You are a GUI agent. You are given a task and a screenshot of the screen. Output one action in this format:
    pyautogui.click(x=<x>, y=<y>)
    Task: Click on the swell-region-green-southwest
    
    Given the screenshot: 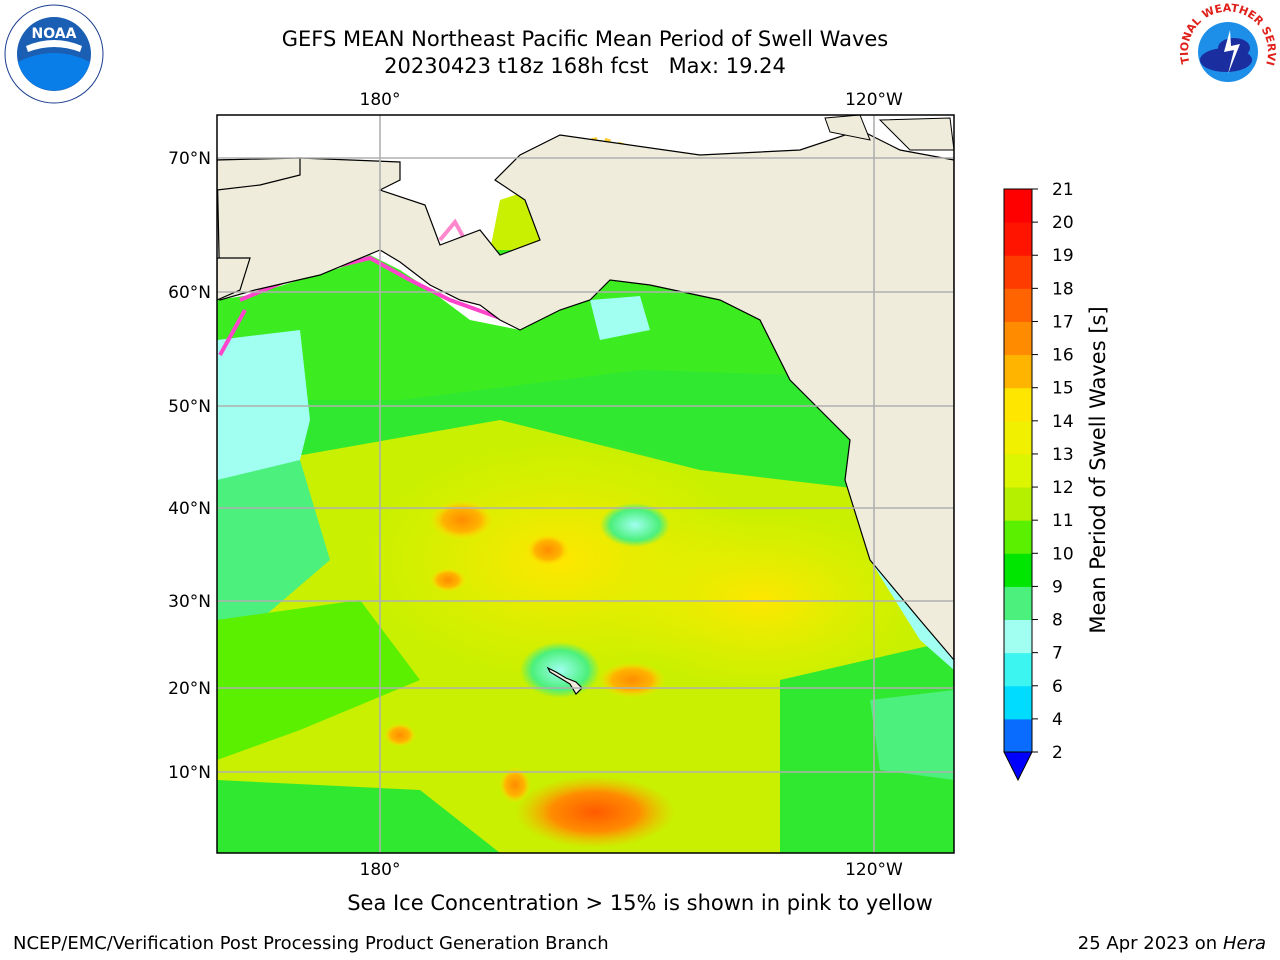 What is the action you would take?
    pyautogui.click(x=318, y=680)
    